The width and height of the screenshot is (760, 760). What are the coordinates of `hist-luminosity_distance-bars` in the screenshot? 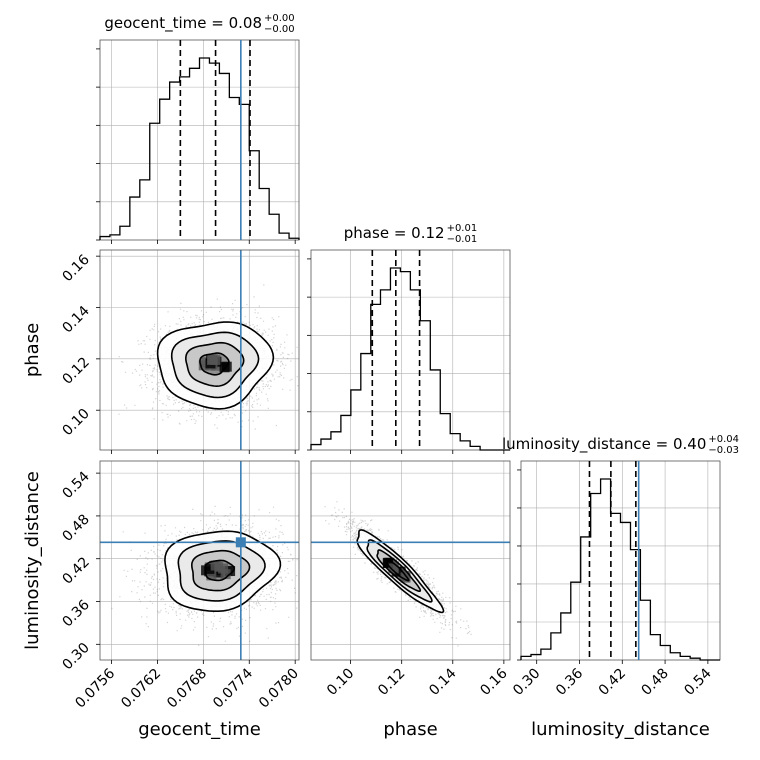 It's located at (620, 569).